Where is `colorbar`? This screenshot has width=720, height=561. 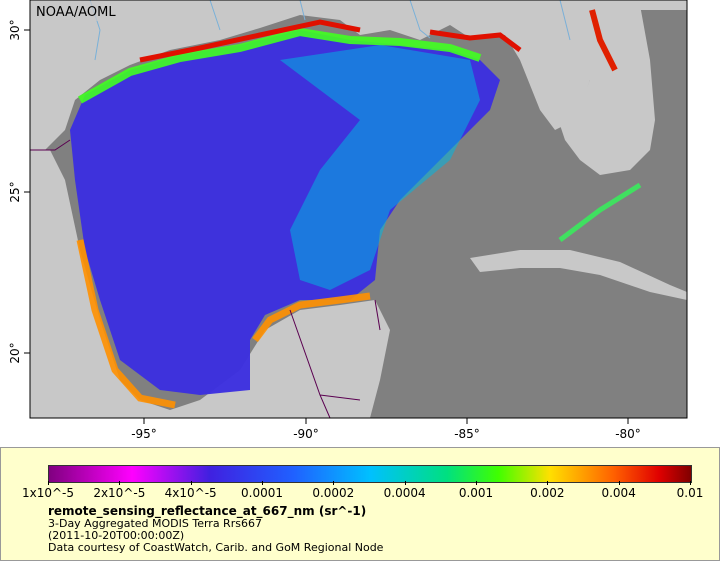
colorbar is located at coordinates (370, 474).